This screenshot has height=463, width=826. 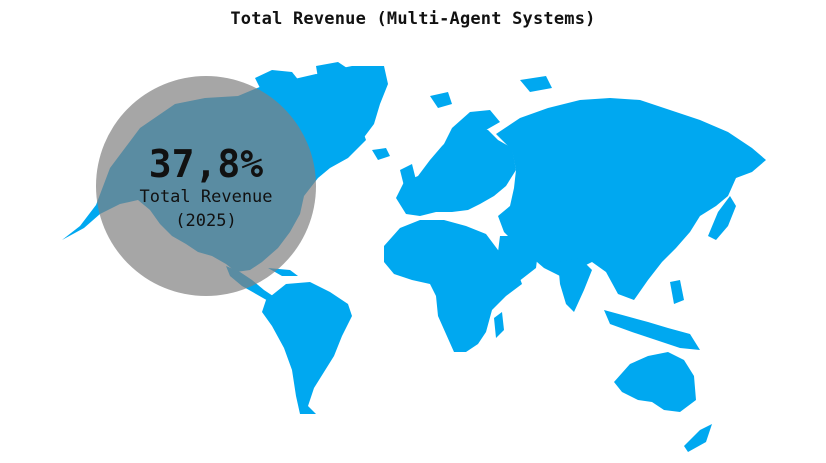 I want to click on philippines, so click(x=677, y=292).